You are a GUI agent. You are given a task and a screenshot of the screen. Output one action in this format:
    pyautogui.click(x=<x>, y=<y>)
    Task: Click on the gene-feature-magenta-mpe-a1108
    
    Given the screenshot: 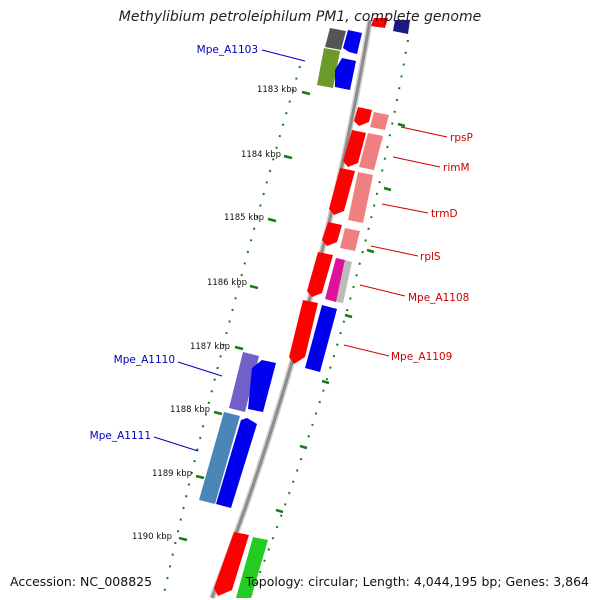 What is the action you would take?
    pyautogui.click(x=335, y=280)
    